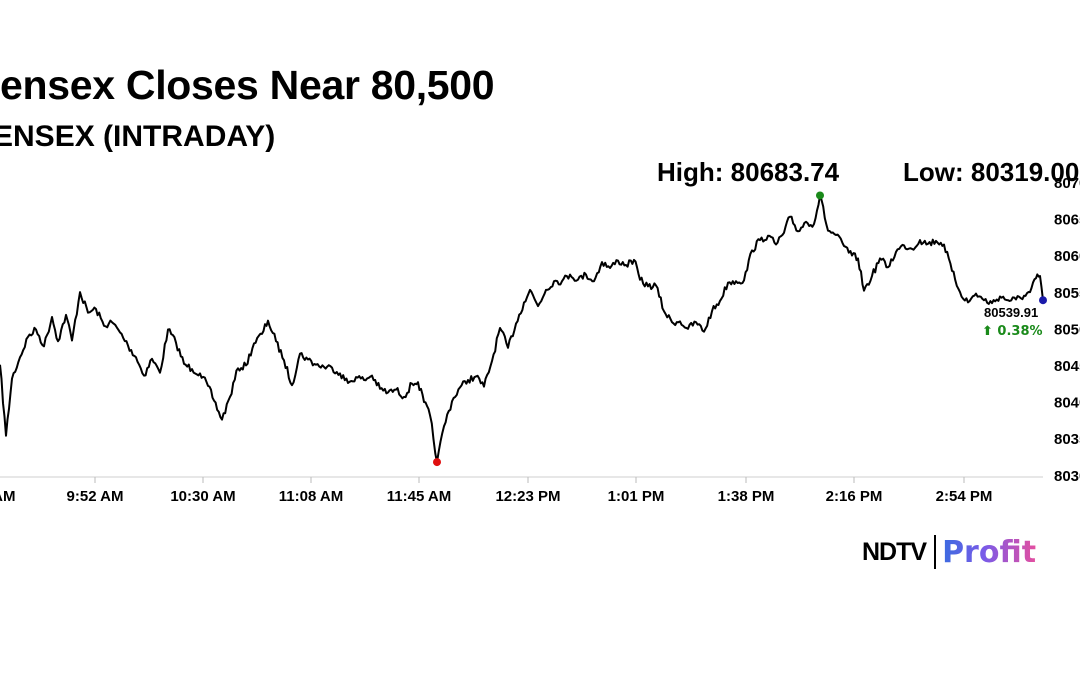 This screenshot has height=675, width=1080. Describe the element at coordinates (1067, 256) in the screenshot. I see `y-tick-label: 80600` at that location.